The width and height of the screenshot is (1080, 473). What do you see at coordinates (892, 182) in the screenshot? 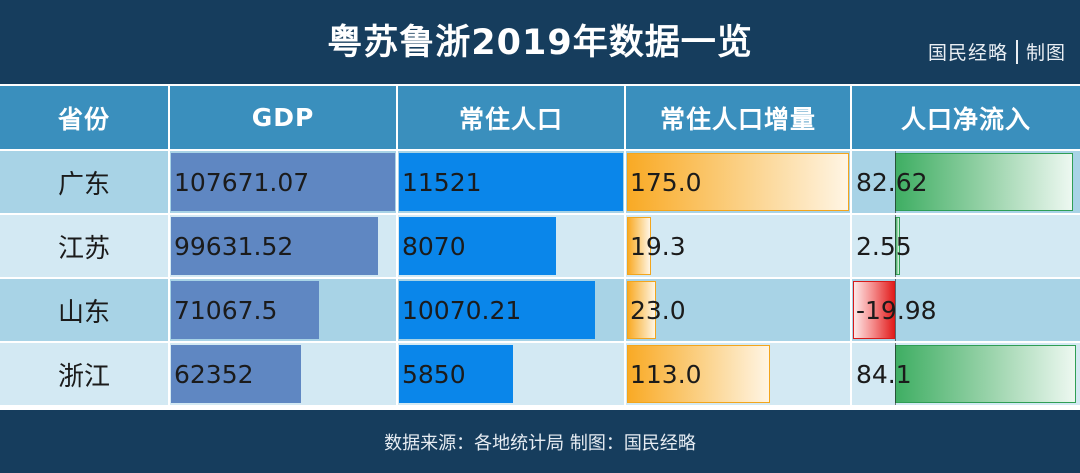
I see `inflow-value: 82.62` at bounding box center [892, 182].